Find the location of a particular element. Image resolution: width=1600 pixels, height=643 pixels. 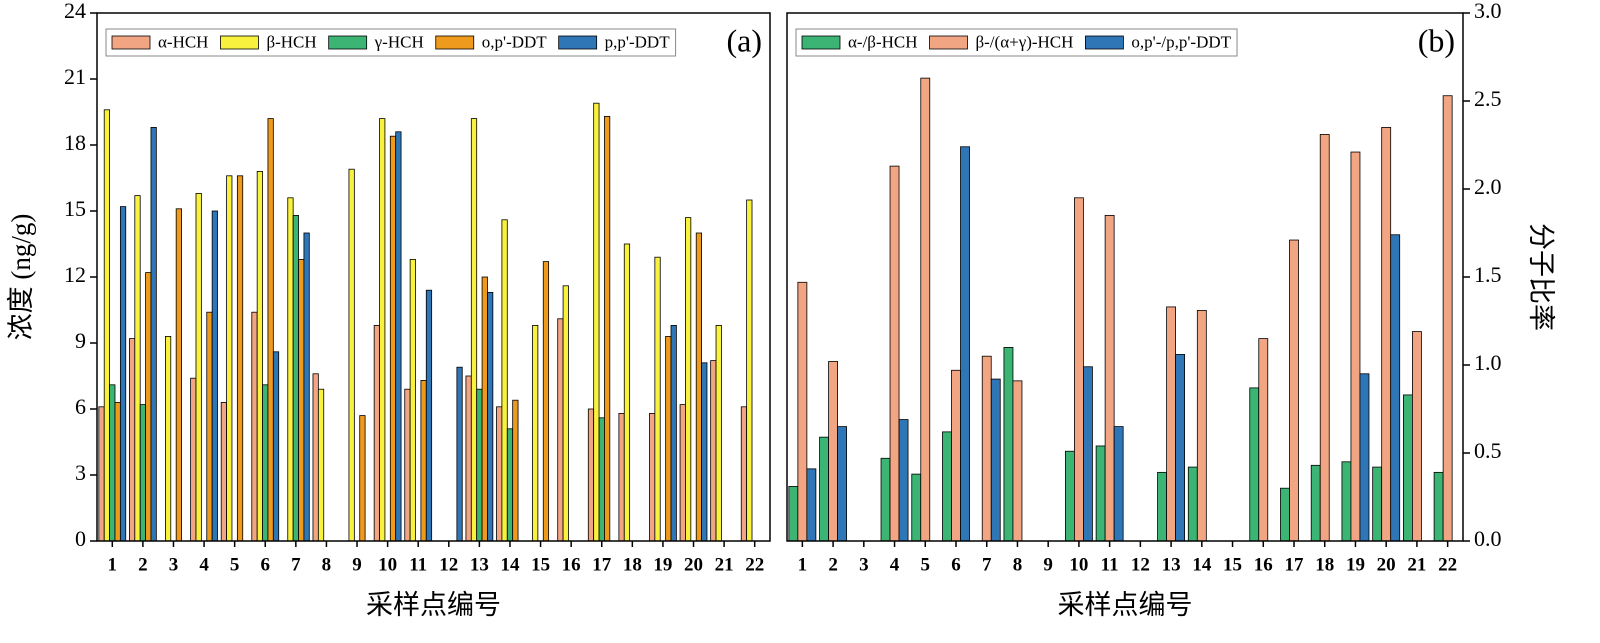

y-tick-label: 12 is located at coordinates (75, 274).